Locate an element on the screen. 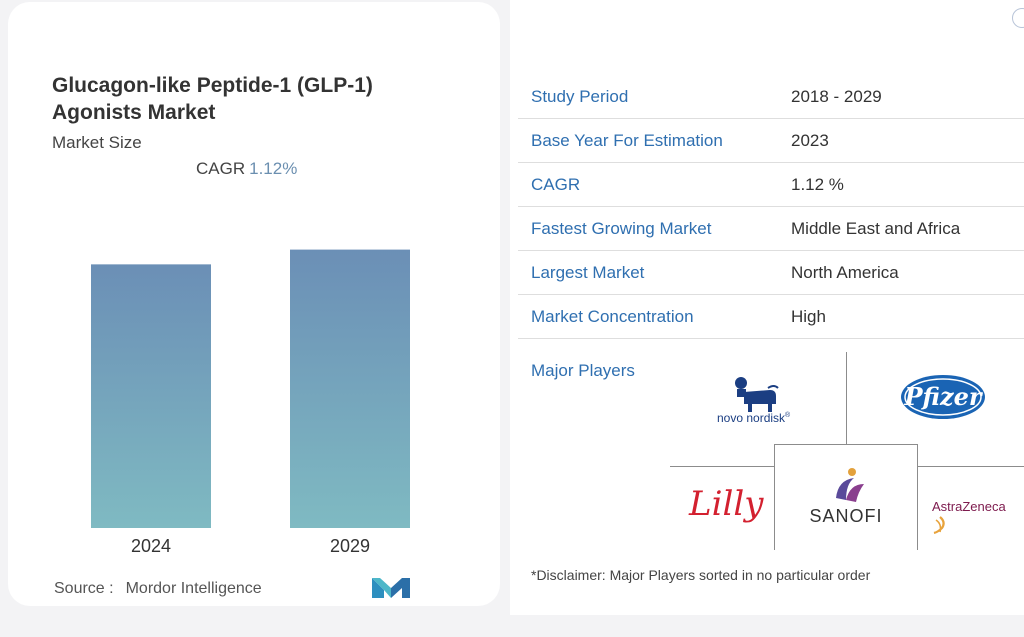 The image size is (1024, 637). novo-nordisk-wordmark: novo nordisk is located at coordinates (751, 418).